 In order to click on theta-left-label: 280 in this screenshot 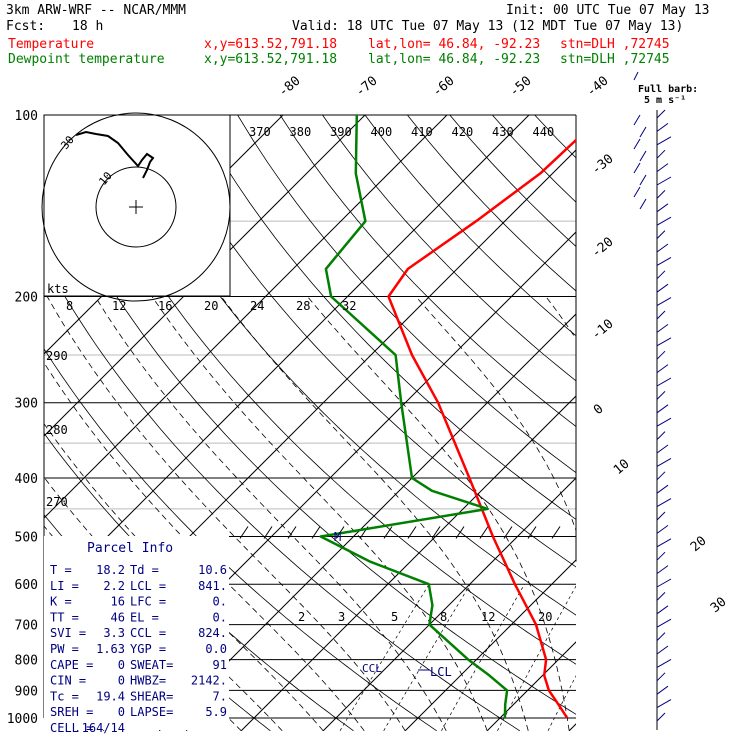, I will do `click(57, 430)`.